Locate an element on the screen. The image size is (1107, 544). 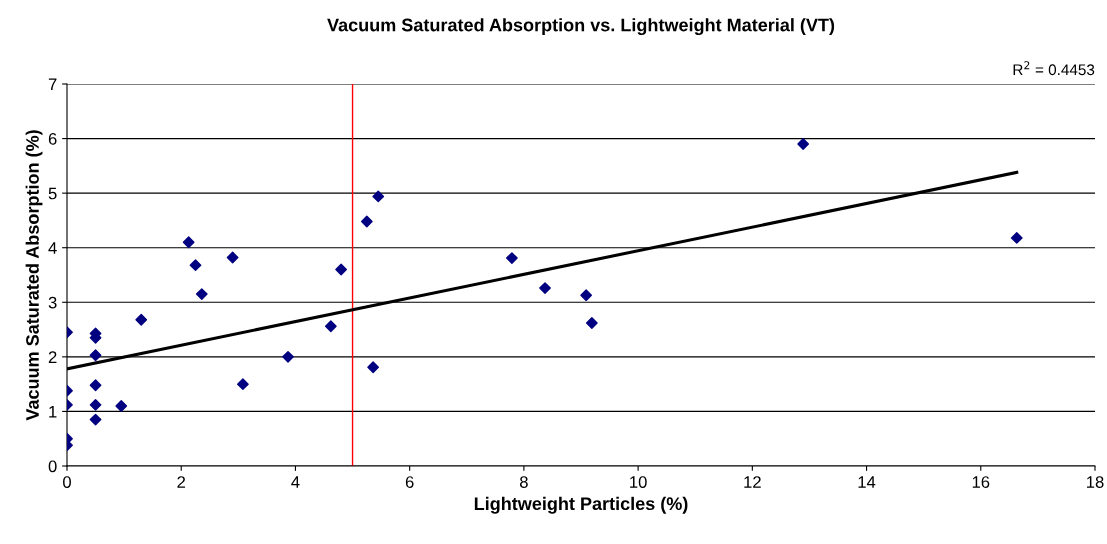
x-tick-label: 2 is located at coordinates (181, 482).